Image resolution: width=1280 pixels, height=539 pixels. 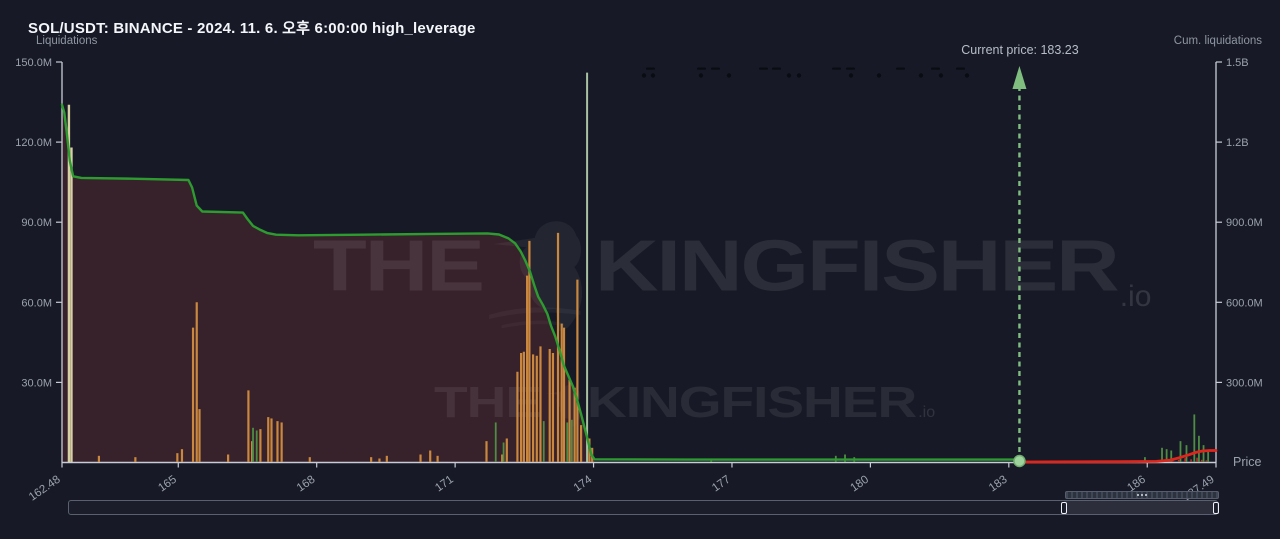 What do you see at coordinates (1244, 383) in the screenshot?
I see `svg-text: 300.0M` at bounding box center [1244, 383].